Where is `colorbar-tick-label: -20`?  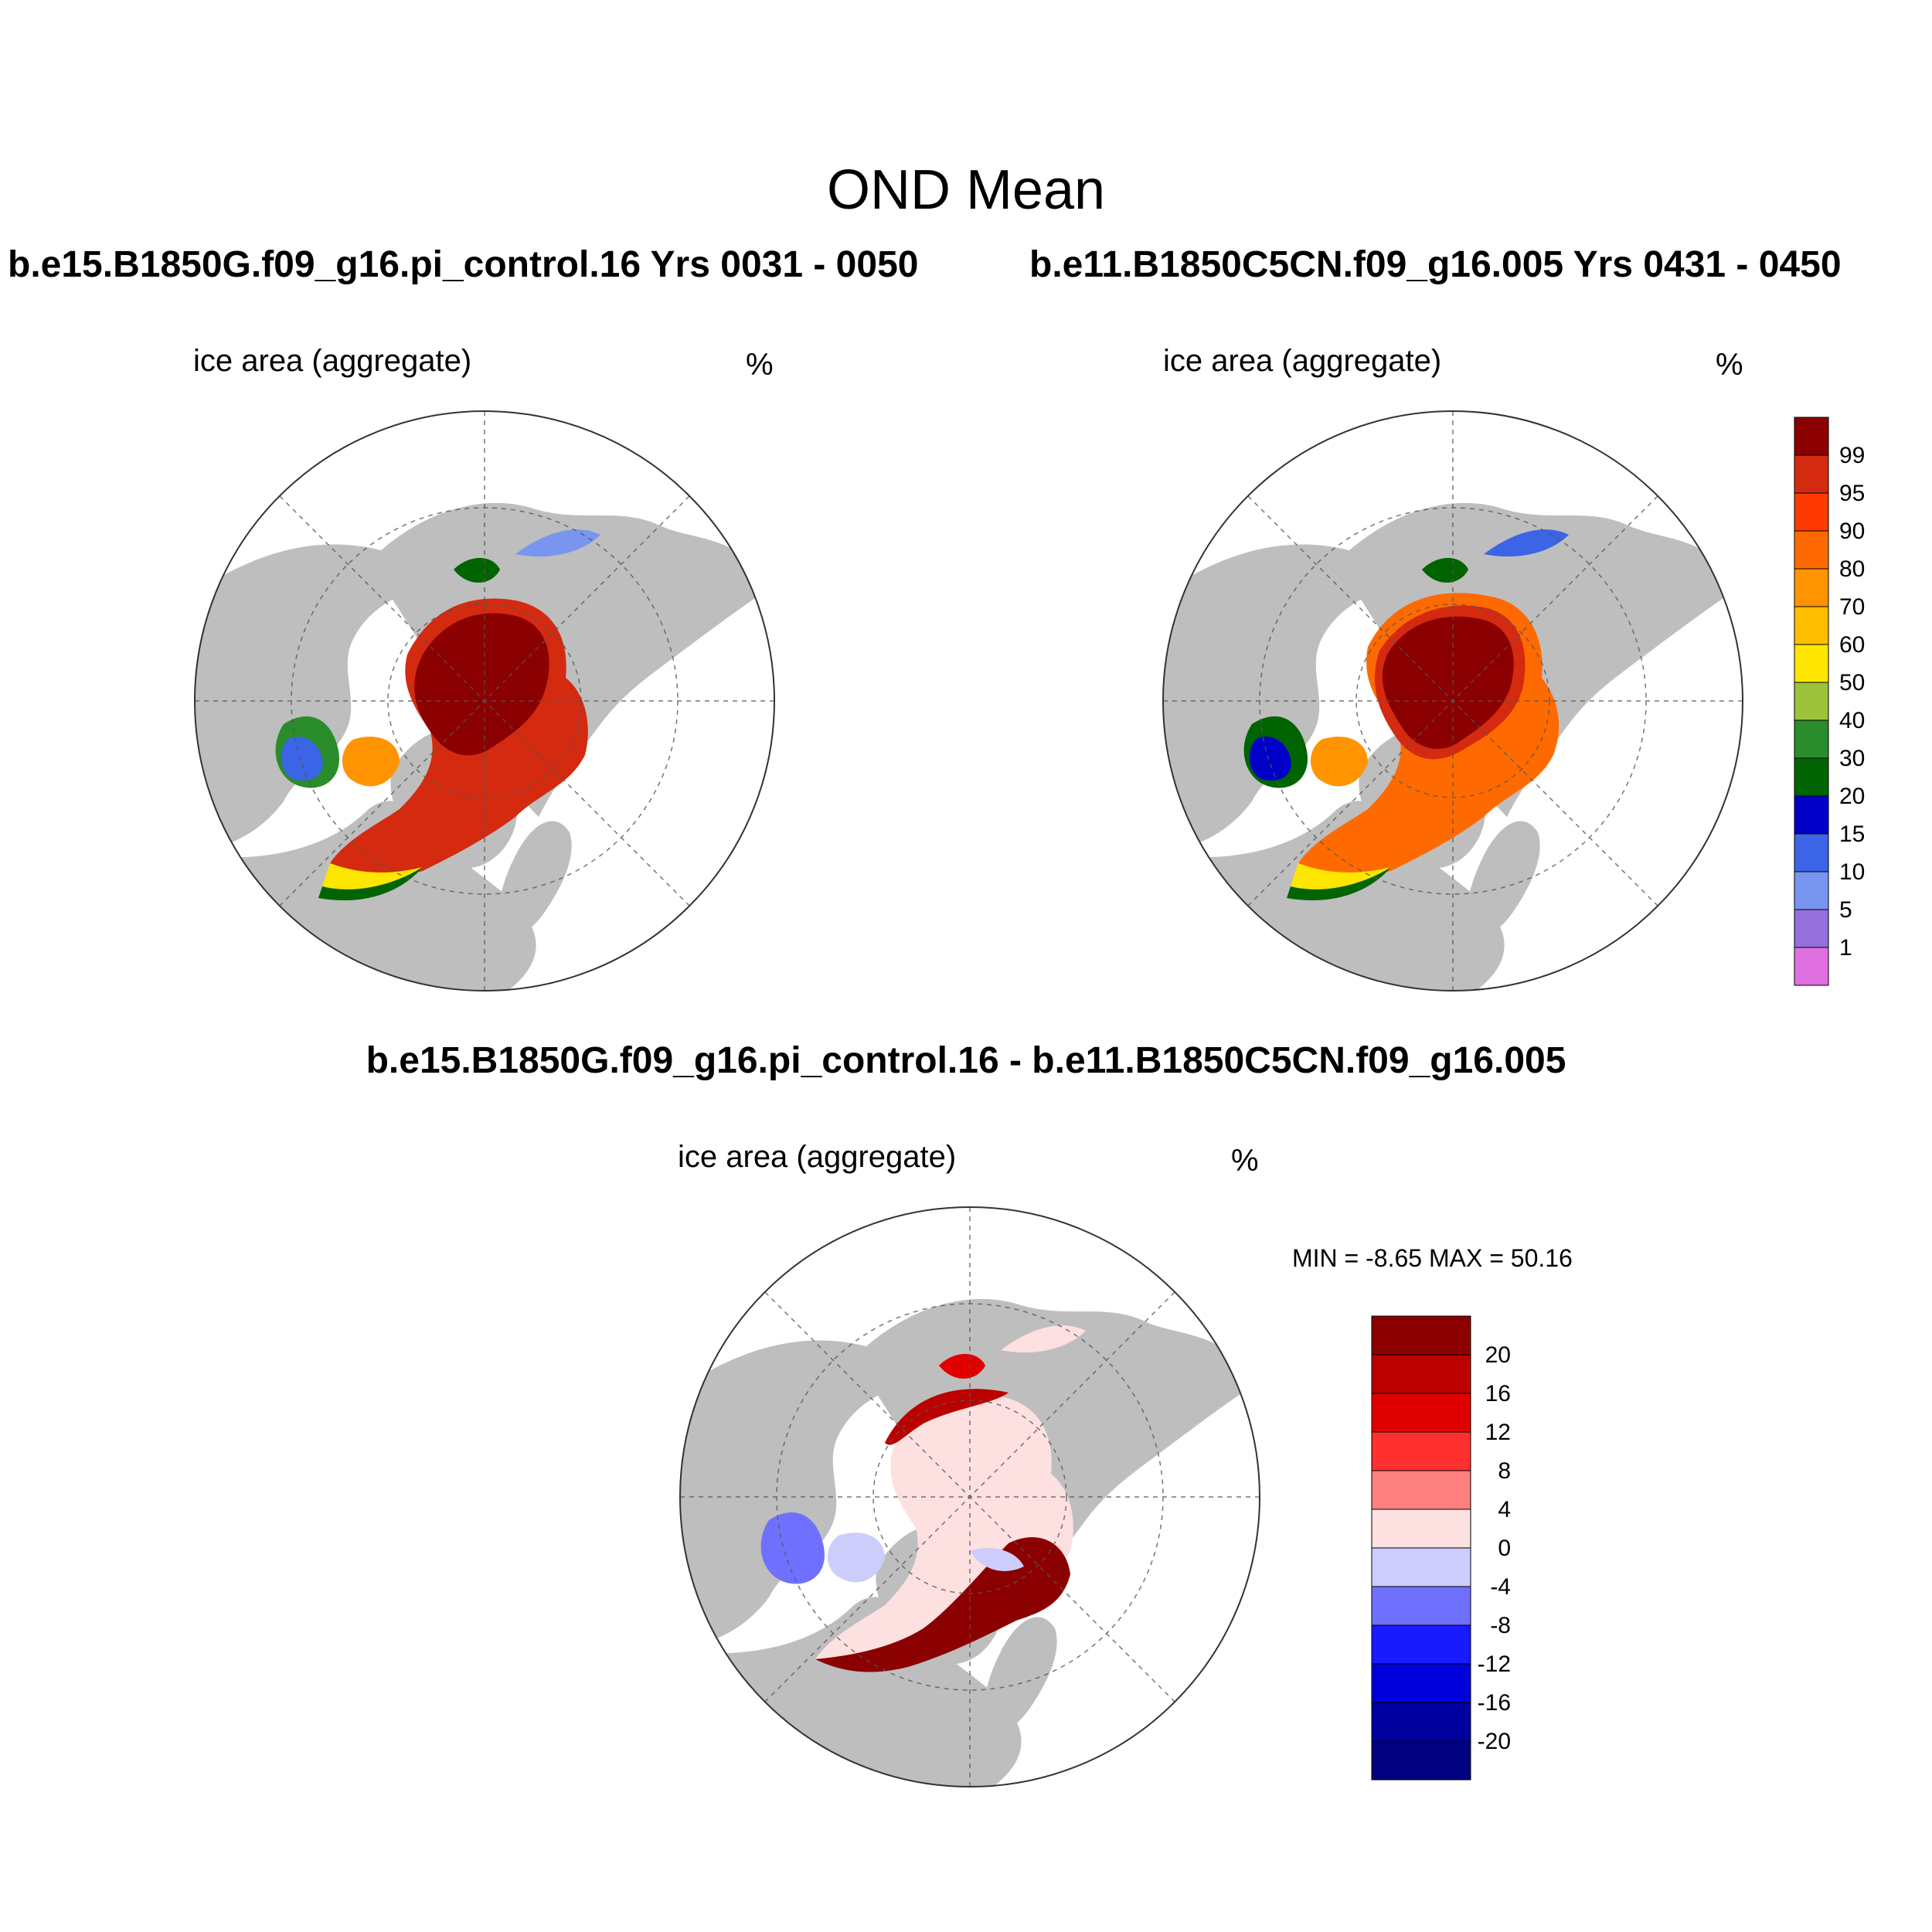
colorbar-tick-label: -20 is located at coordinates (1495, 1742).